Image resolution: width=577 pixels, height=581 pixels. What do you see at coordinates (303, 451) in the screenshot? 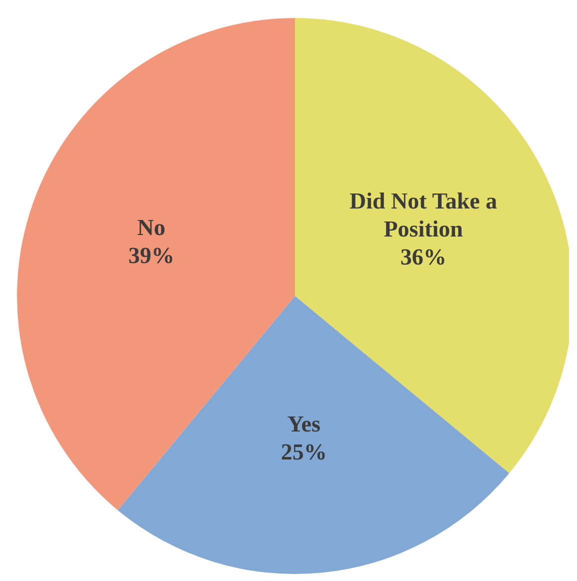
I see `data-label: 25%` at bounding box center [303, 451].